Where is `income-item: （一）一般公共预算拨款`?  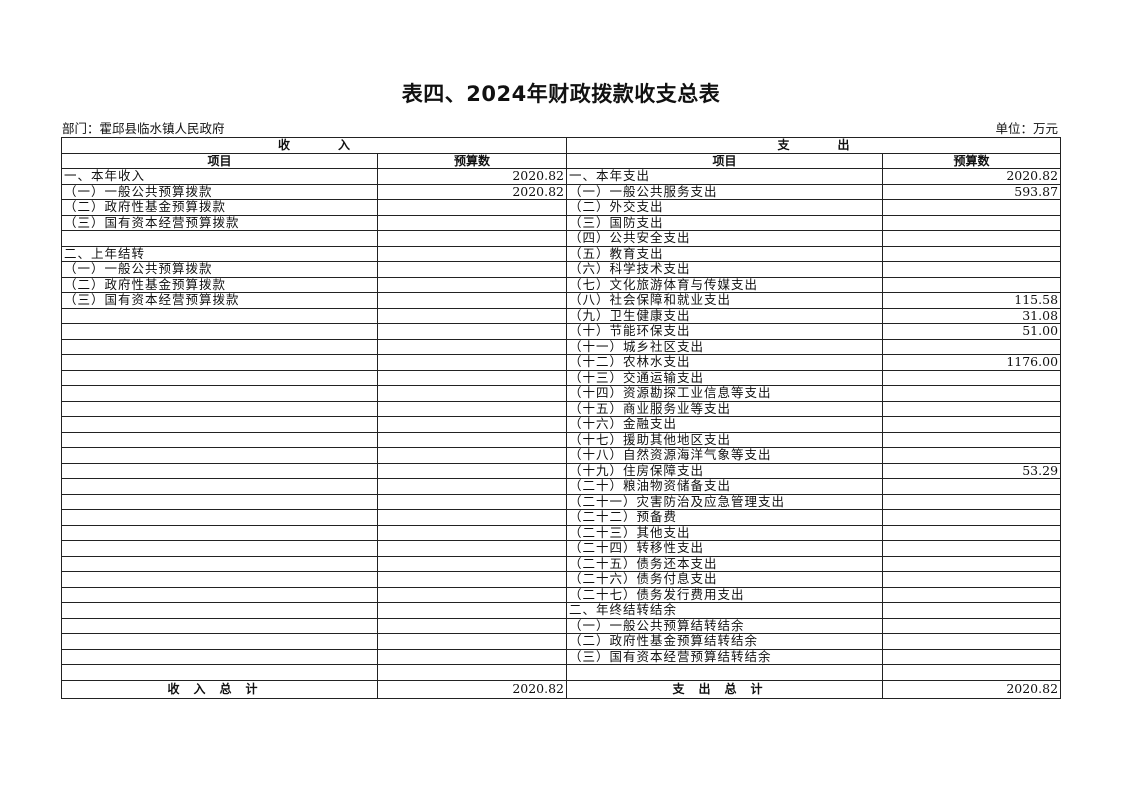 income-item: （一）一般公共预算拨款 is located at coordinates (219, 269).